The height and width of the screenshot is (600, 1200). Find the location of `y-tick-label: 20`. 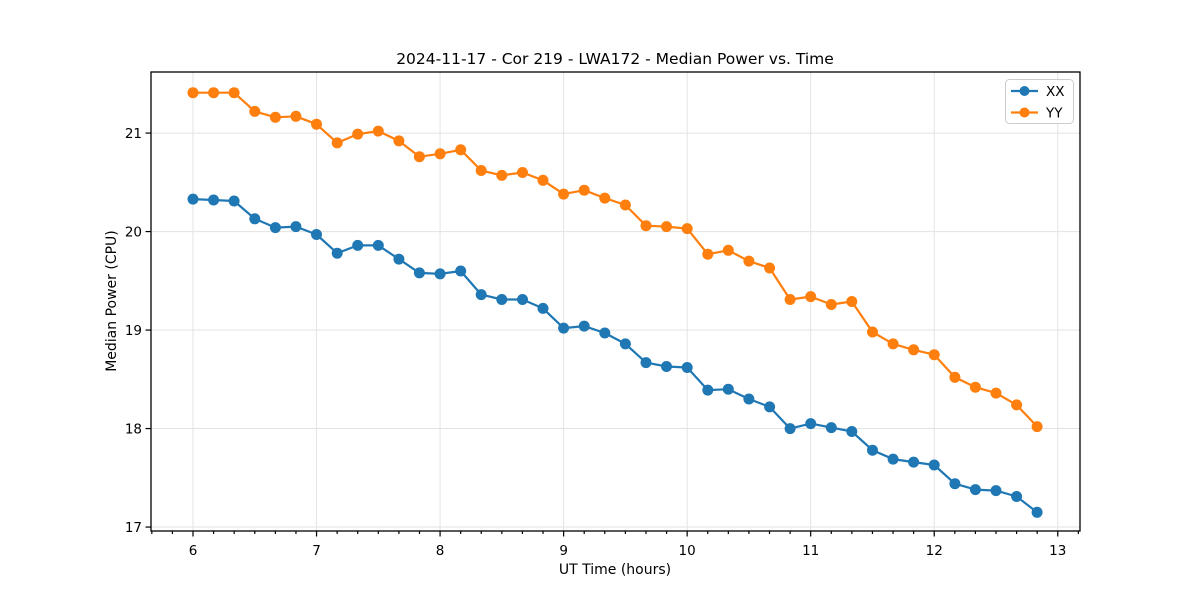

y-tick-label: 20 is located at coordinates (133, 232).